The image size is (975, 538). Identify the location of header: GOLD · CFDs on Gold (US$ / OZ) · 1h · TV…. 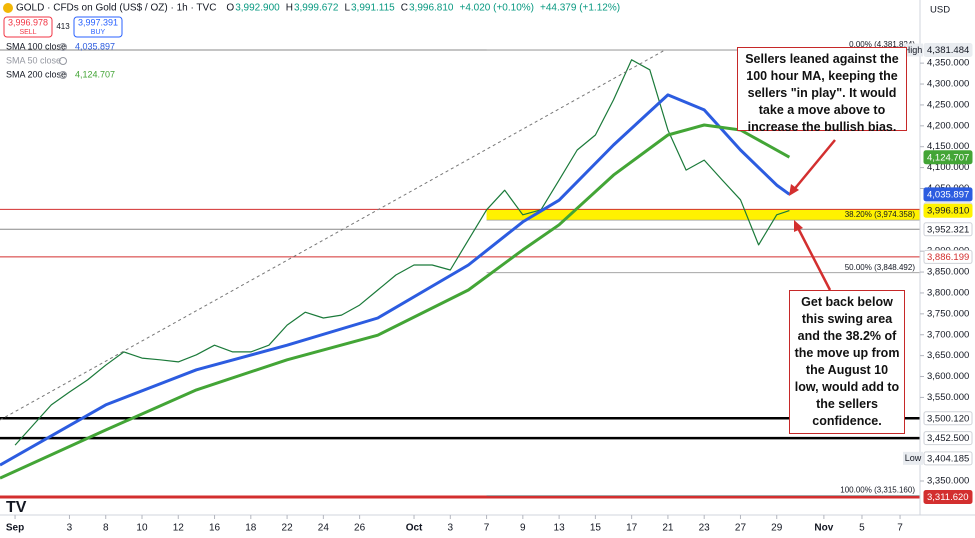
(311, 41).